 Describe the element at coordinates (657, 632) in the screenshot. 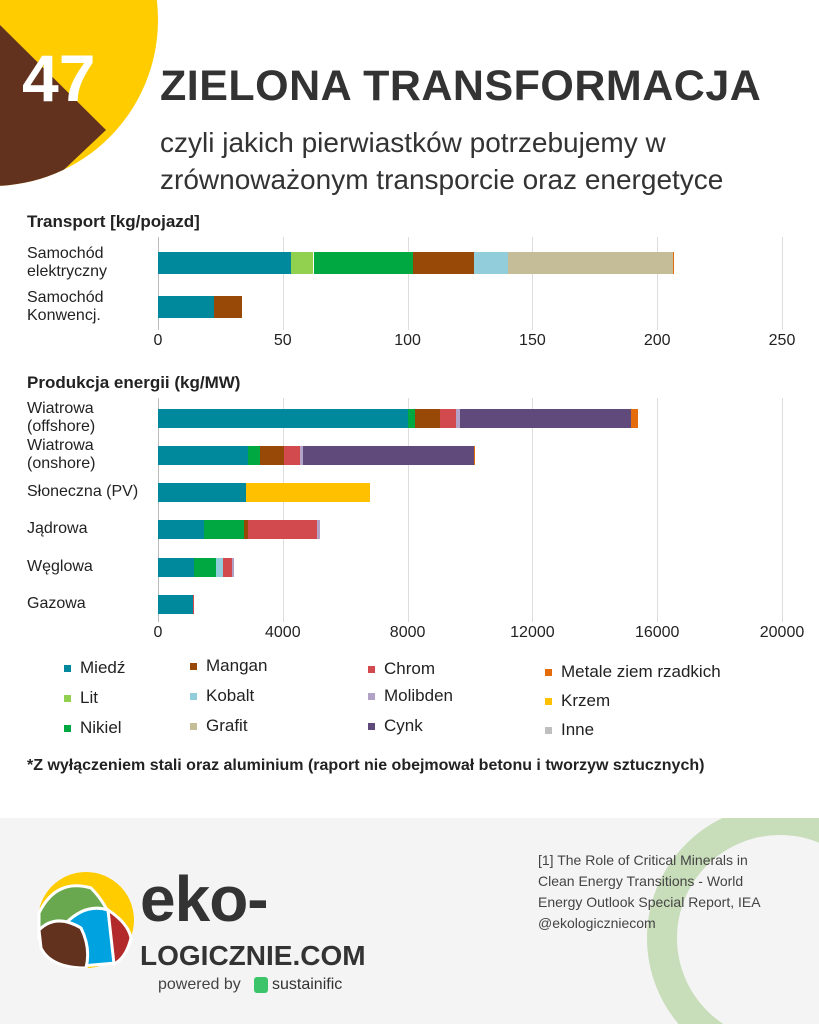

I see `tick-label: 16000` at that location.